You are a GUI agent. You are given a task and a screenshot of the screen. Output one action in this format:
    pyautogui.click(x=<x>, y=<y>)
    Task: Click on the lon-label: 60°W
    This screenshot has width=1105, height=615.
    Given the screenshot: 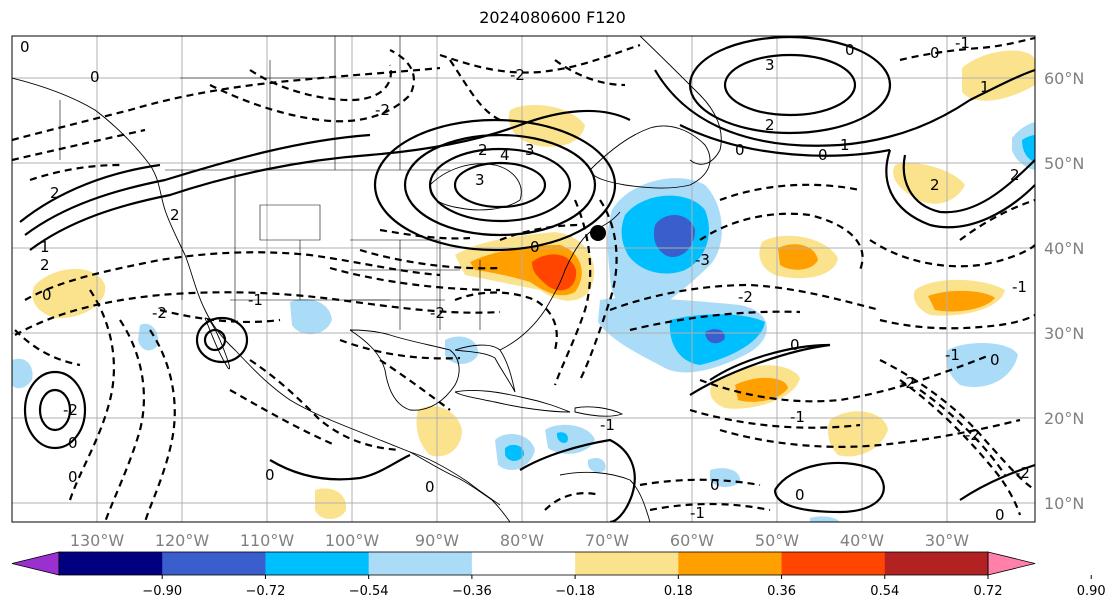 What is the action you would take?
    pyautogui.click(x=692, y=540)
    